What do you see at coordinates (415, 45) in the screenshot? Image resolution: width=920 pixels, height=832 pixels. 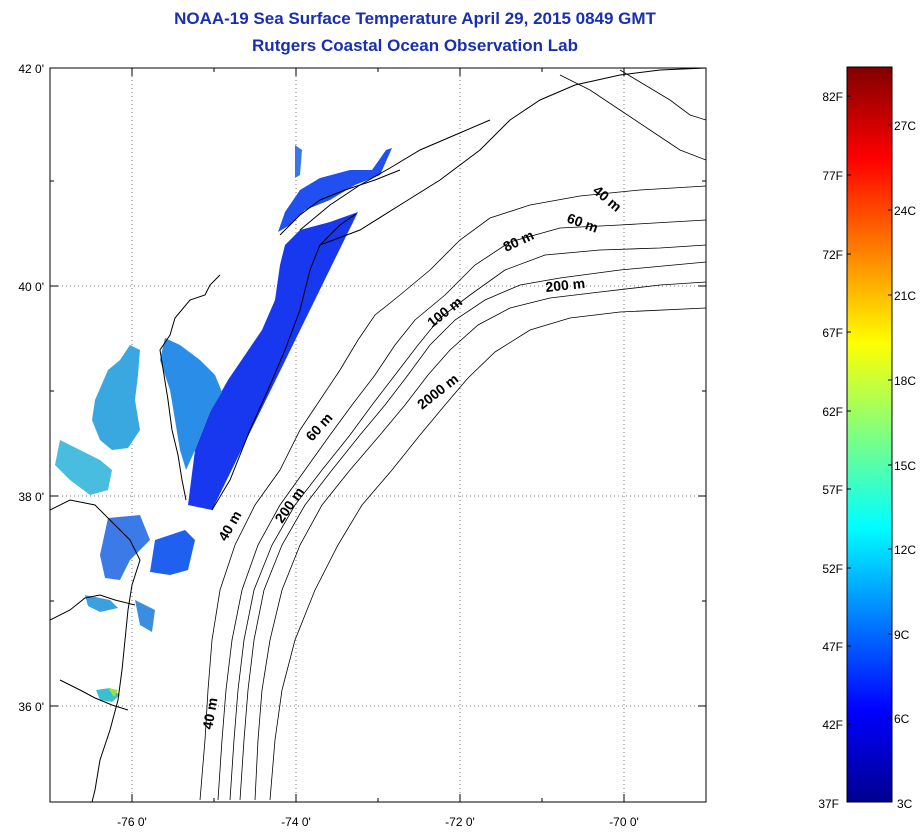 I see `map-subtitle: Rutgers Coastal Ocean Observation Lab` at bounding box center [415, 45].